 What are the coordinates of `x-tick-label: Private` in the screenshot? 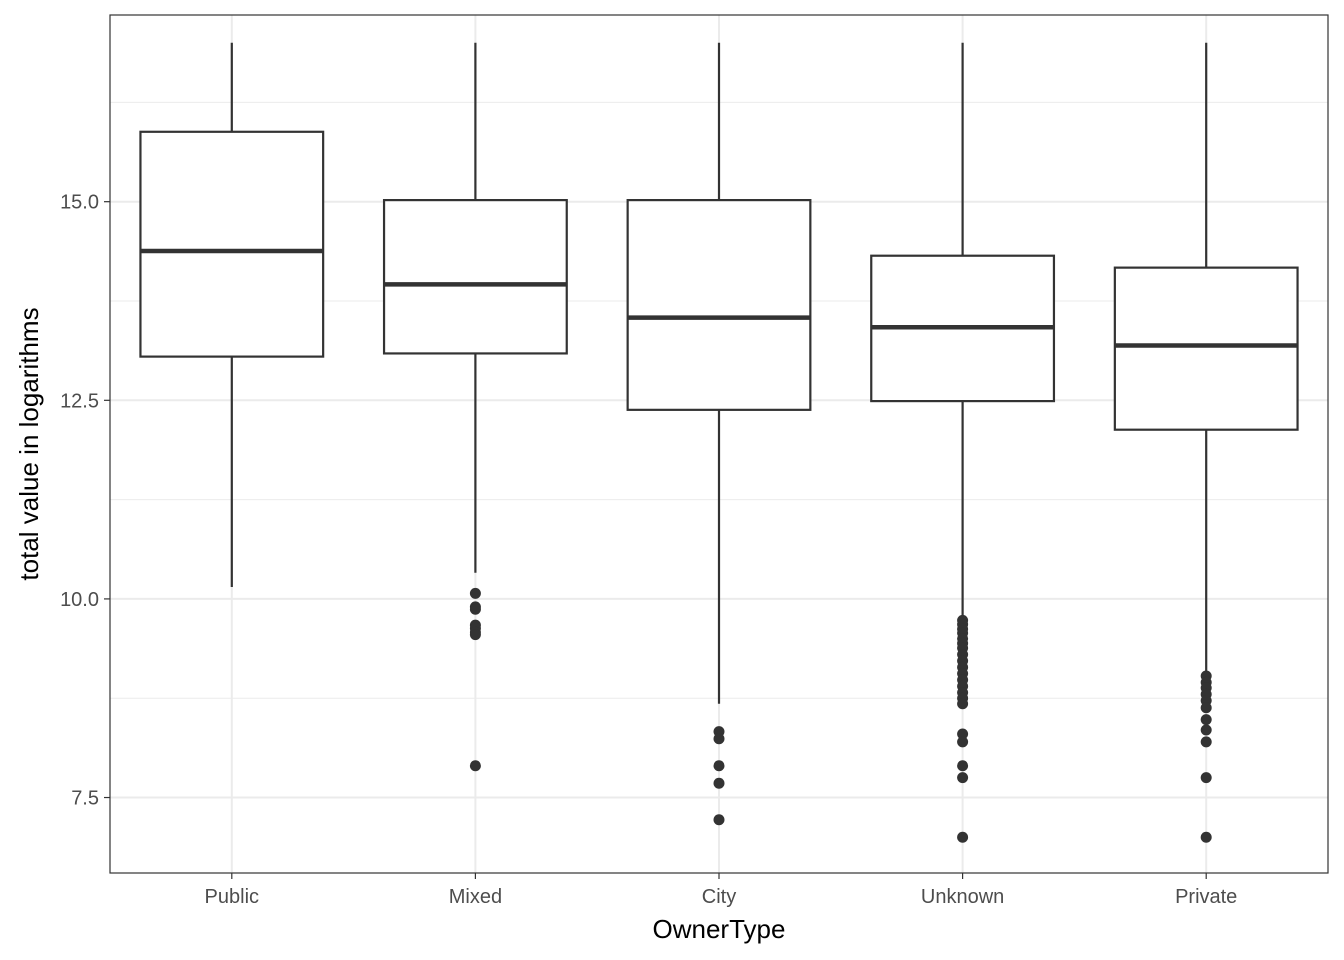 It's located at (1206, 897).